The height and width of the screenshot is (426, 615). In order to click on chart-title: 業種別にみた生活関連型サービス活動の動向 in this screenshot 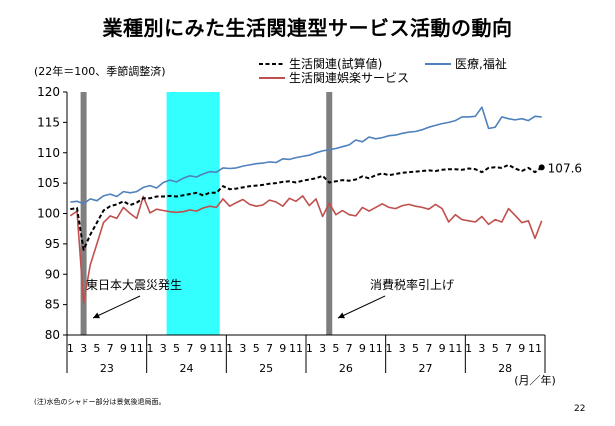, I will do `click(307, 28)`.